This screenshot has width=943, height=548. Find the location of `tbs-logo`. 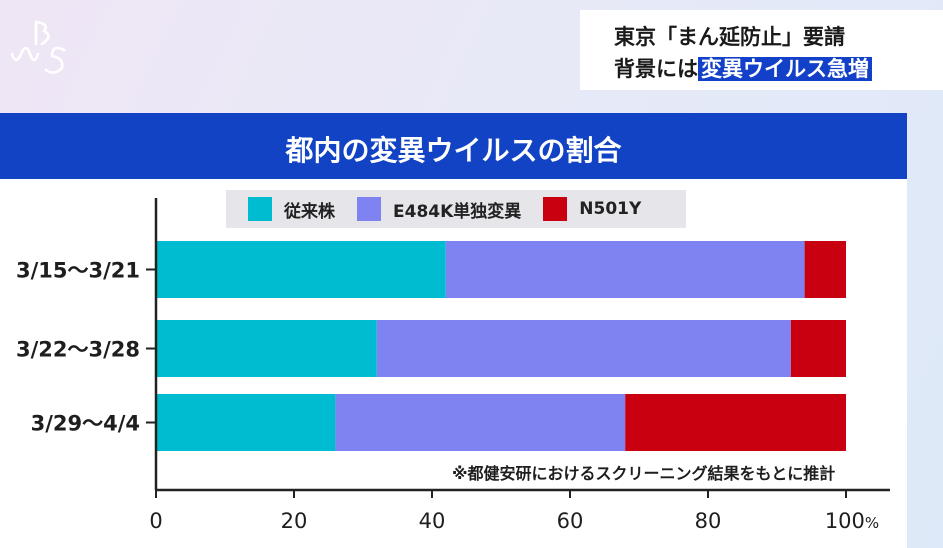

tbs-logo is located at coordinates (38, 47).